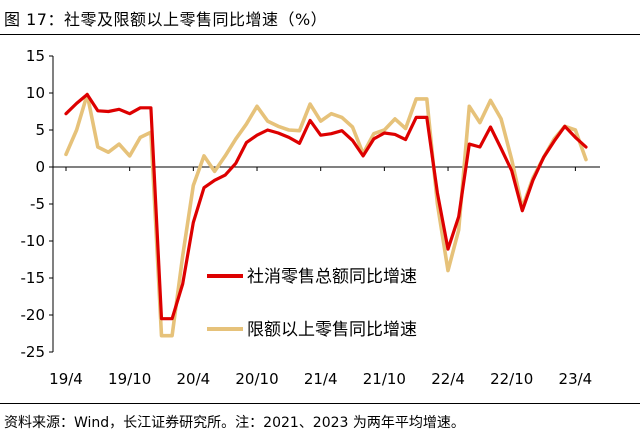 This screenshot has height=443, width=640. What do you see at coordinates (40, 167) in the screenshot?
I see `y-tick-label: 0` at bounding box center [40, 167].